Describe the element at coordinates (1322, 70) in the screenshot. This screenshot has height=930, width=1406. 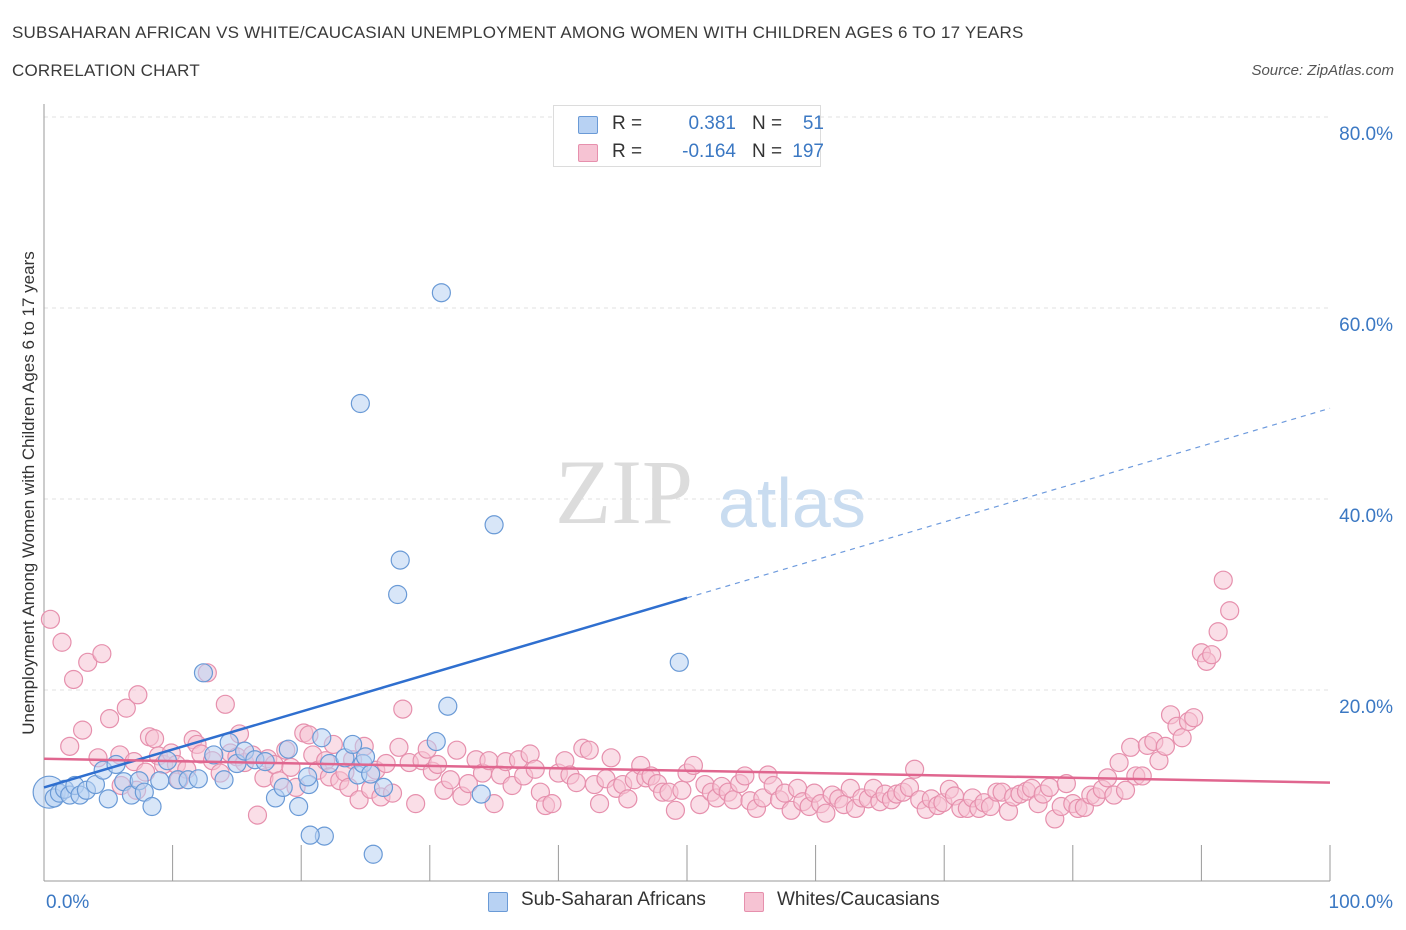
I see `source-credit: Source: ZipAtlas.com` at that location.